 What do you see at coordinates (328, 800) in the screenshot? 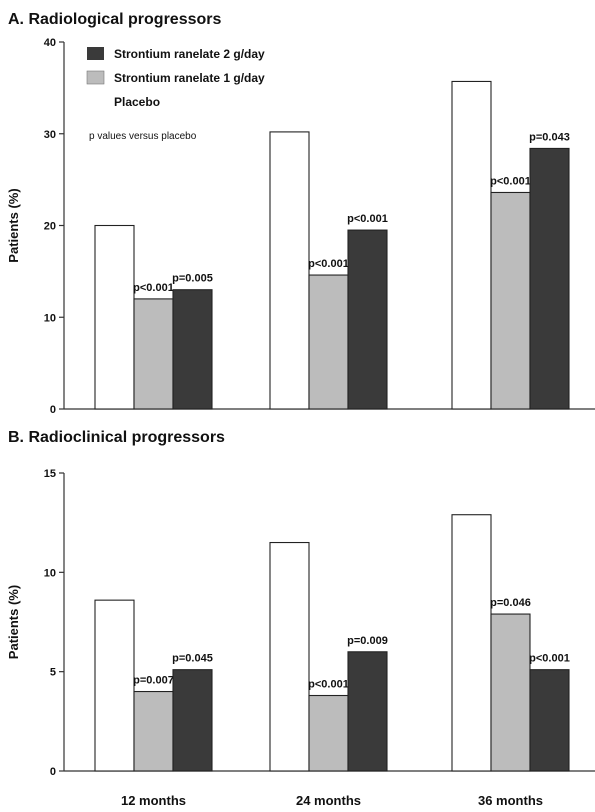
I see `x-category-label: 24 months` at bounding box center [328, 800].